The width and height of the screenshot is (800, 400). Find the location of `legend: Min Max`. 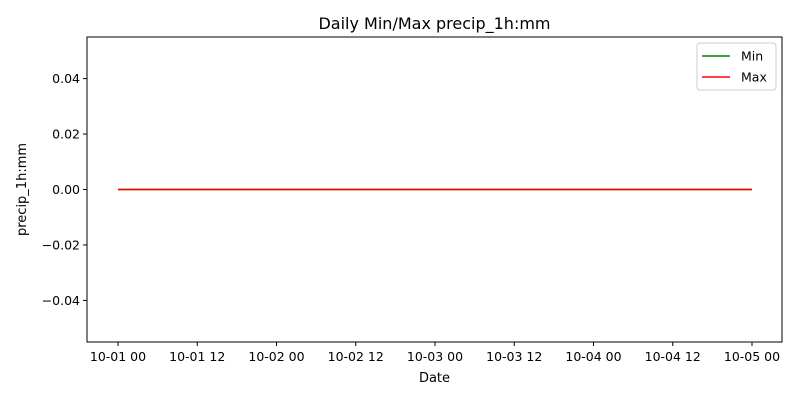

legend: Min Max is located at coordinates (736, 66).